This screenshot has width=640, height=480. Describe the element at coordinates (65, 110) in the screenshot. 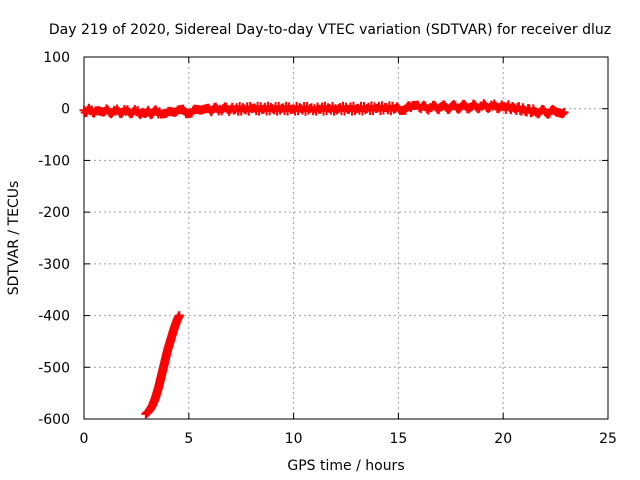

I see `y-tick-label: 0` at that location.